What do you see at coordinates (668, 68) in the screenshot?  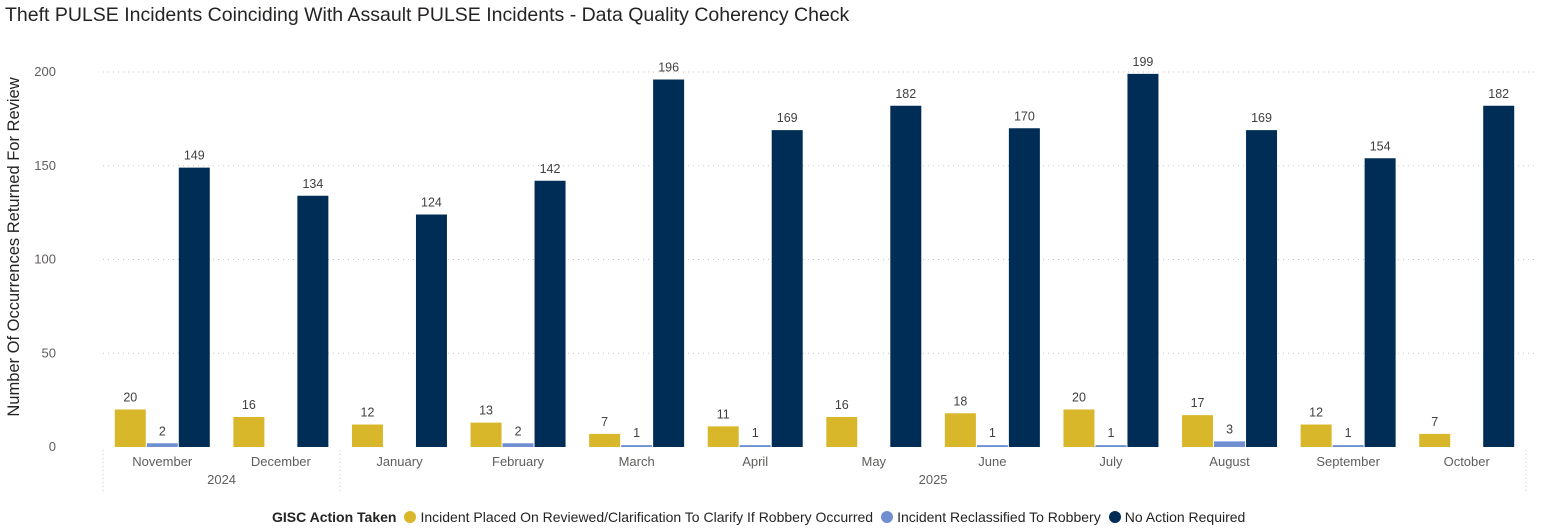 I see `data-label: 196` at bounding box center [668, 68].